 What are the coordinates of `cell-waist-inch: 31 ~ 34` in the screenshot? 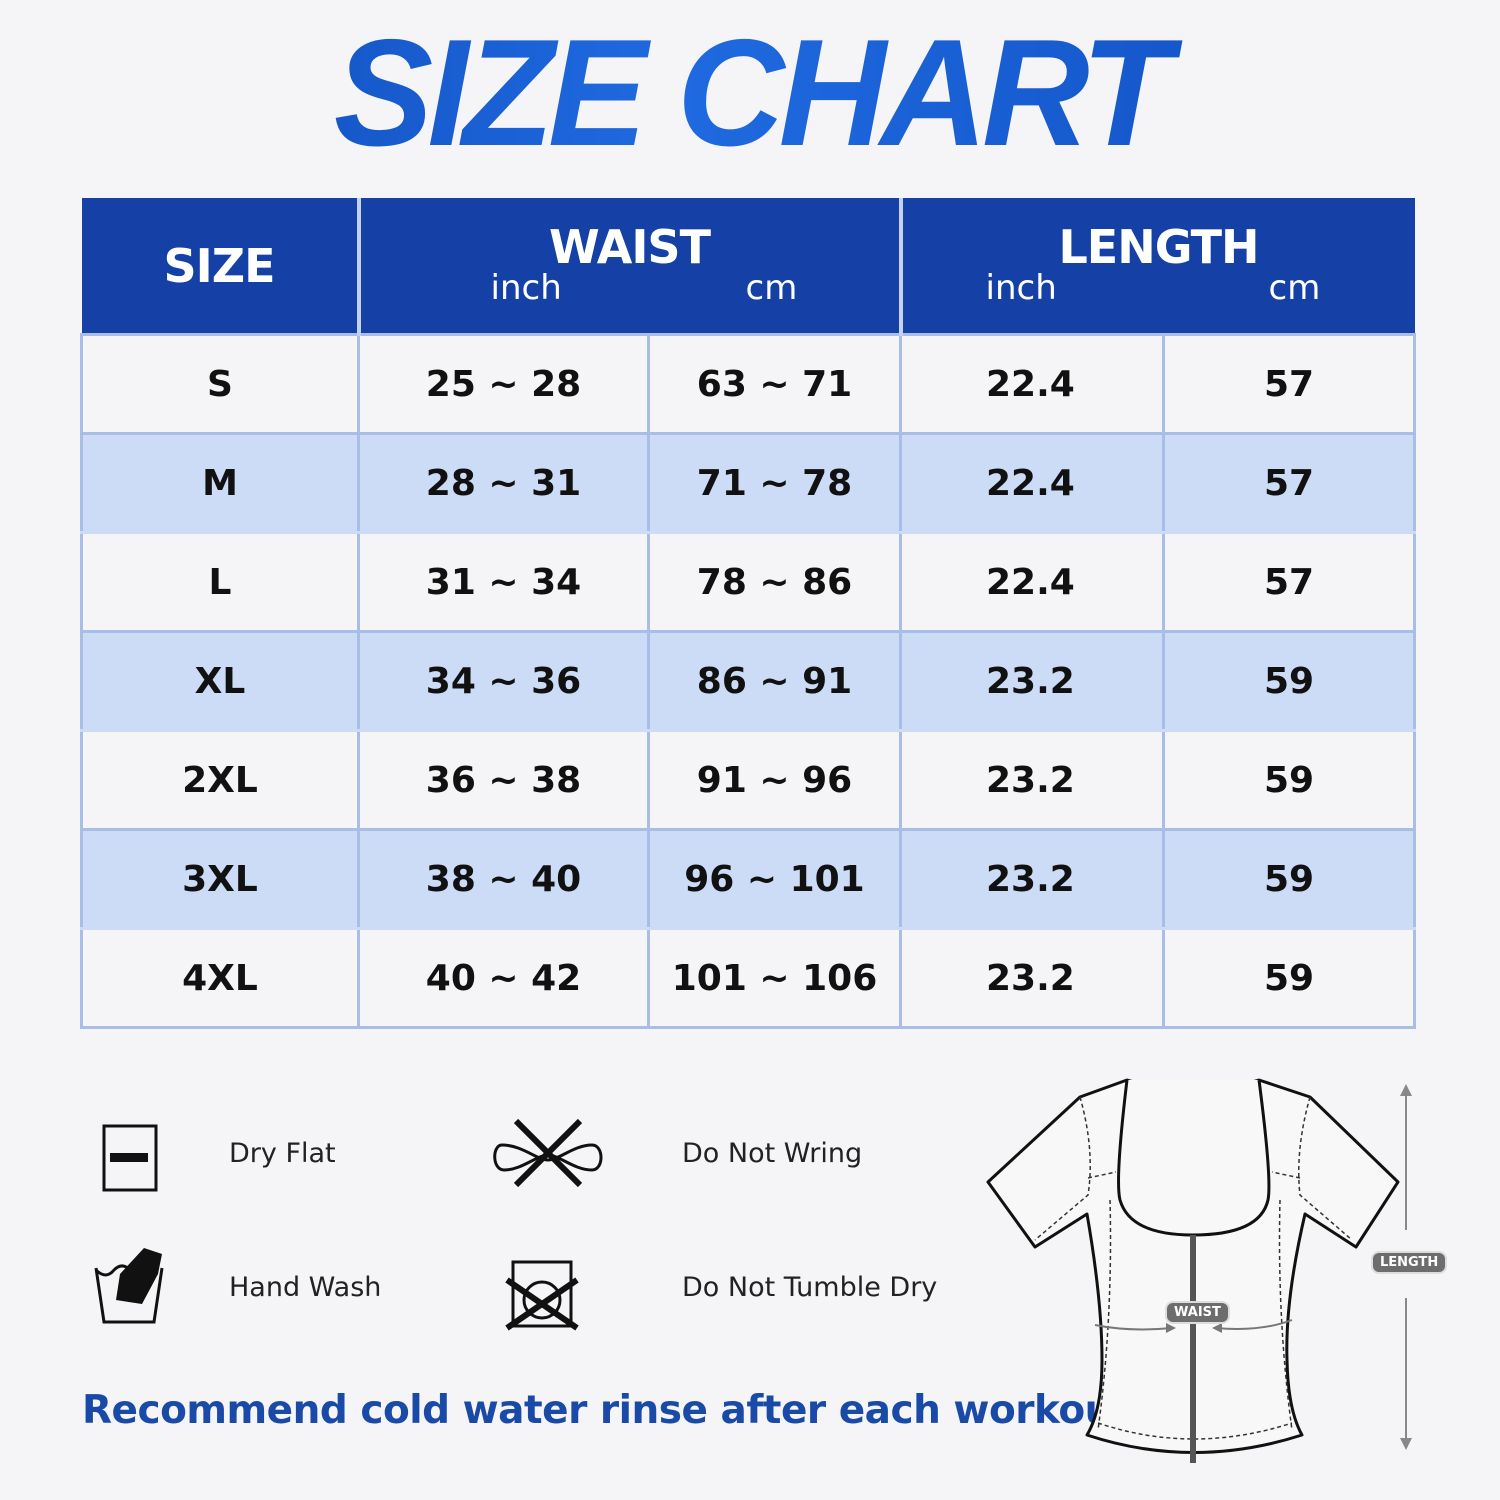 It's located at (503, 582).